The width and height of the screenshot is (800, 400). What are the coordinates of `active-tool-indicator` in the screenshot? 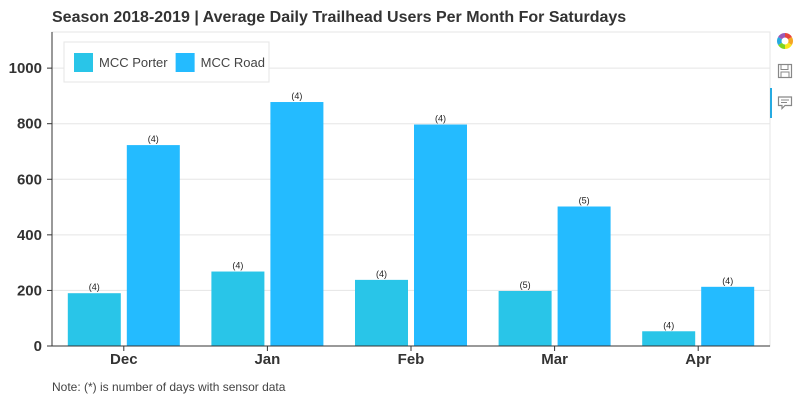 It's located at (771, 103).